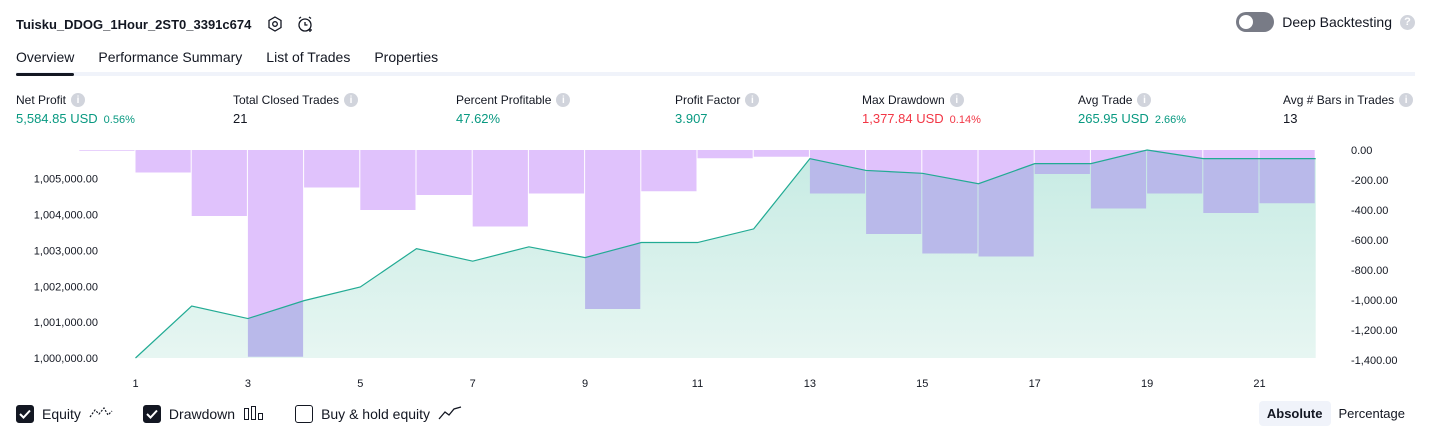 This screenshot has width=1431, height=438. Describe the element at coordinates (66, 251) in the screenshot. I see `left-axis-tick-label: 1,003,000.00` at that location.